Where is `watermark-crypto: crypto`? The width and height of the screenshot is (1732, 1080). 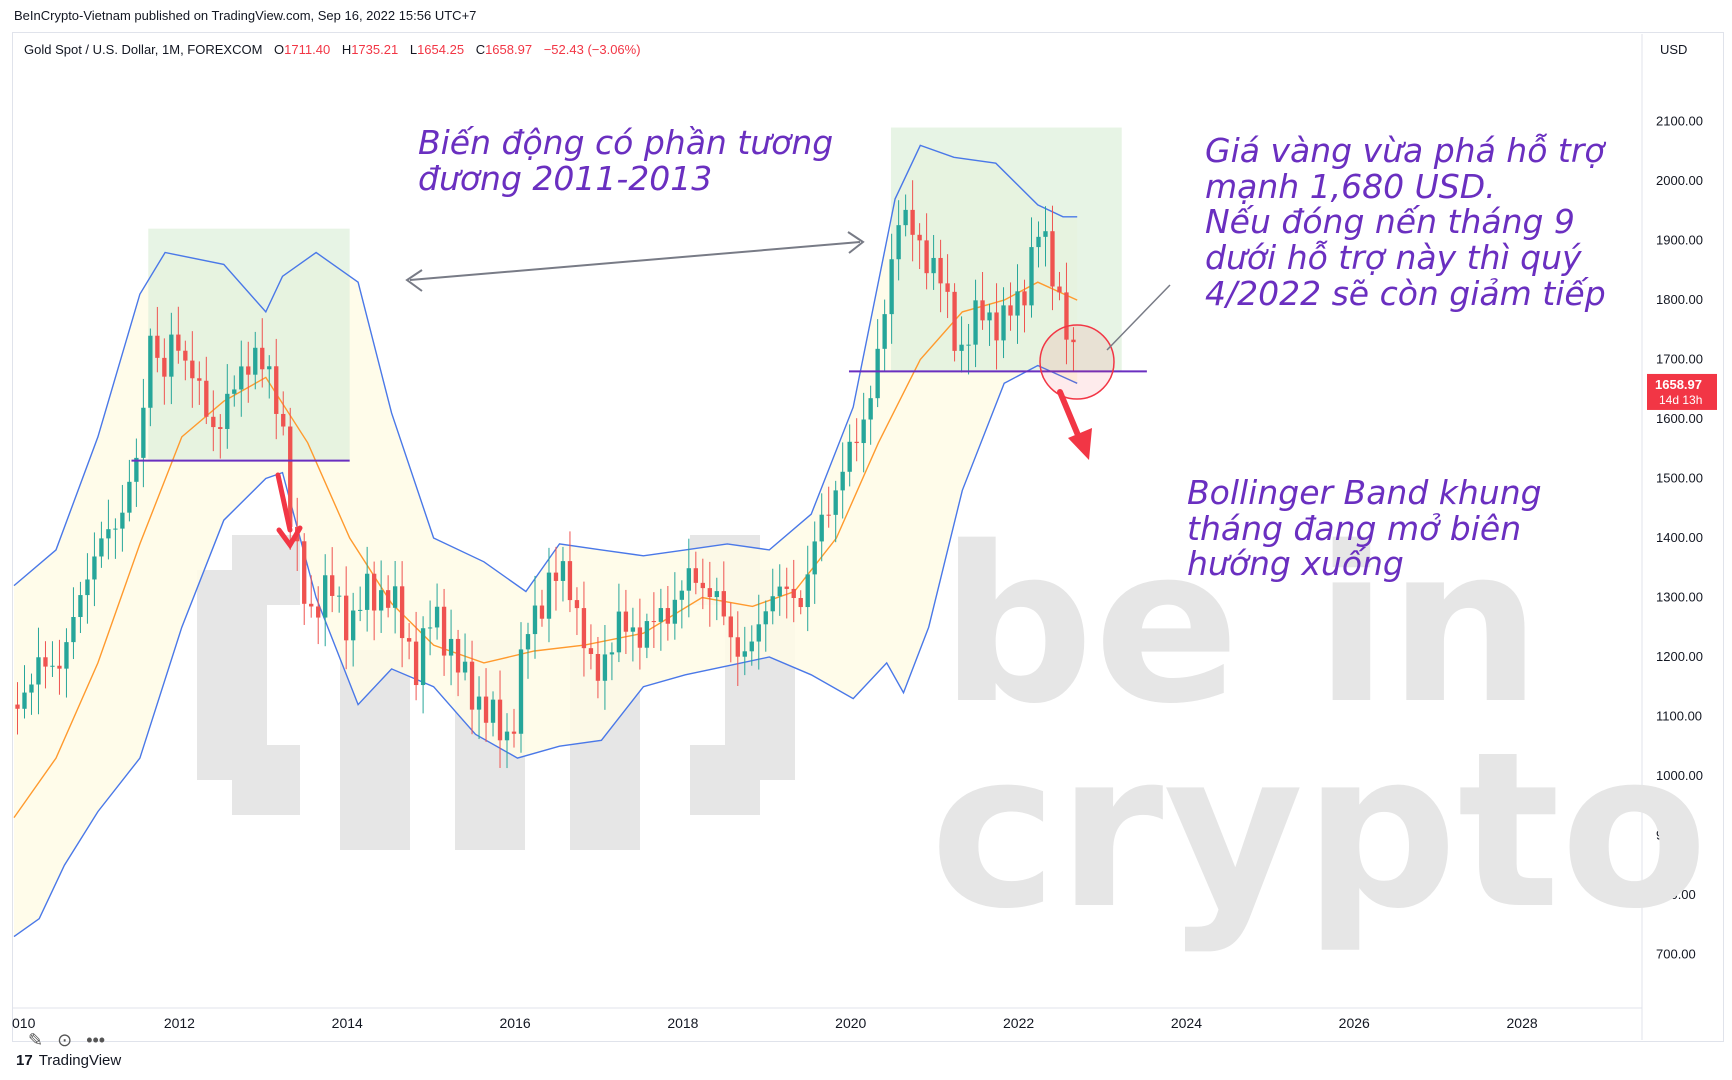
watermark-crypto: crypto is located at coordinates (1319, 830).